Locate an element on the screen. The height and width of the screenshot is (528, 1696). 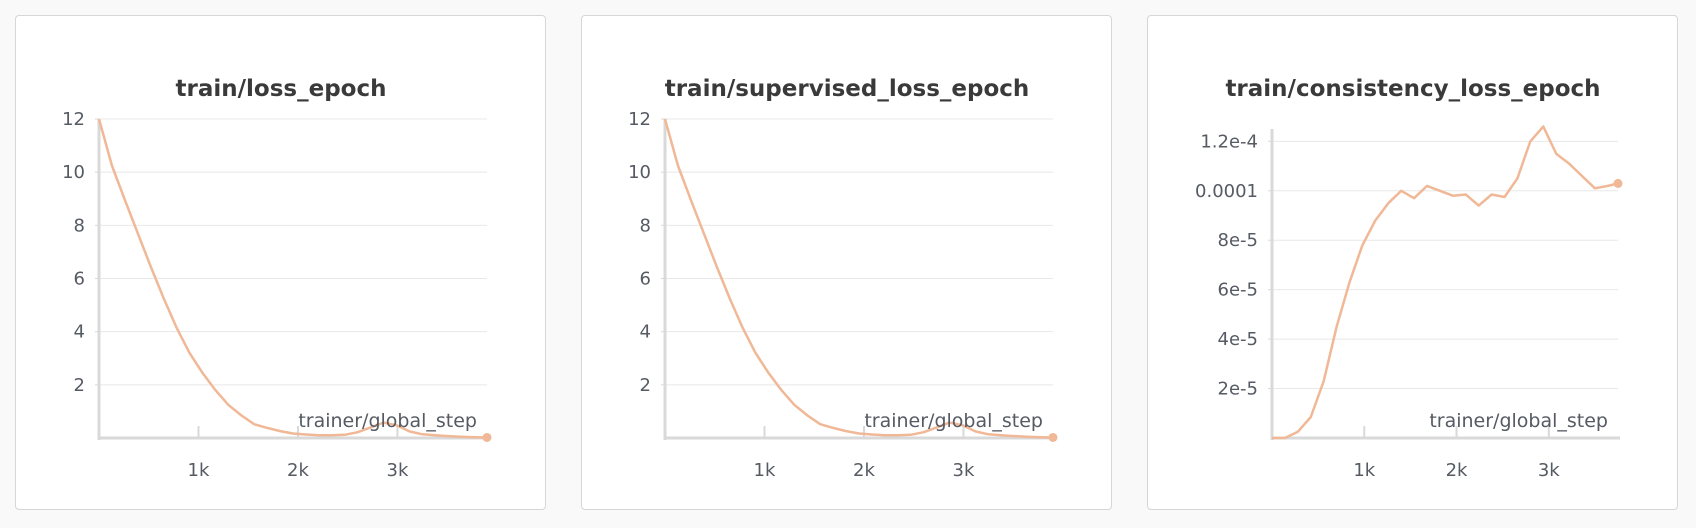
y-tick-label: 8e-5 is located at coordinates (1238, 240).